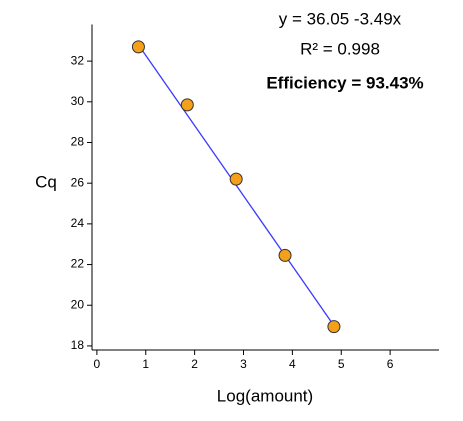 The height and width of the screenshot is (421, 463). What do you see at coordinates (46, 181) in the screenshot?
I see `y-axis-label: Cq` at bounding box center [46, 181].